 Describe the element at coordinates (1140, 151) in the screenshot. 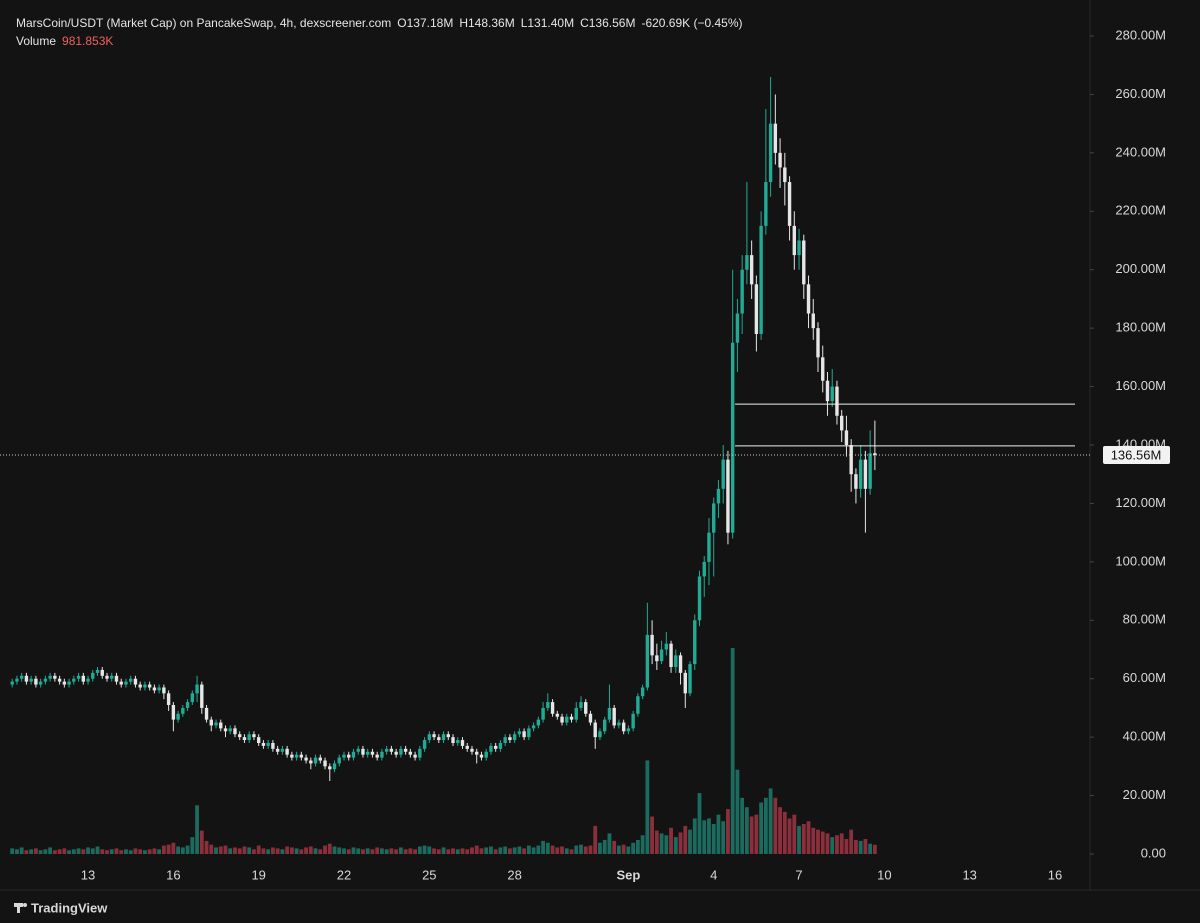

I see `y-tick-label: 240.00M` at that location.